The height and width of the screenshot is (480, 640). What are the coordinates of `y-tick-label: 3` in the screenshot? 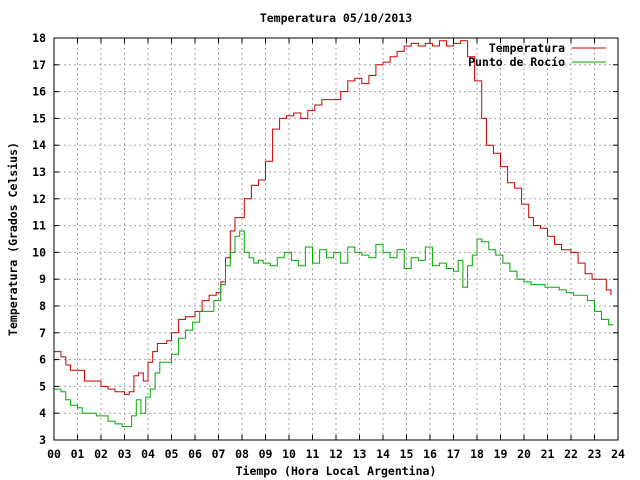 It's located at (42, 440).